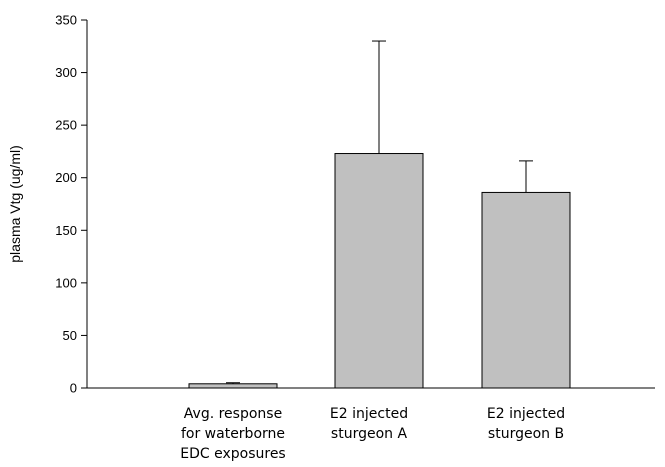 The width and height of the screenshot is (665, 467). What do you see at coordinates (70, 335) in the screenshot?
I see `y-tick-label: 50` at bounding box center [70, 335].